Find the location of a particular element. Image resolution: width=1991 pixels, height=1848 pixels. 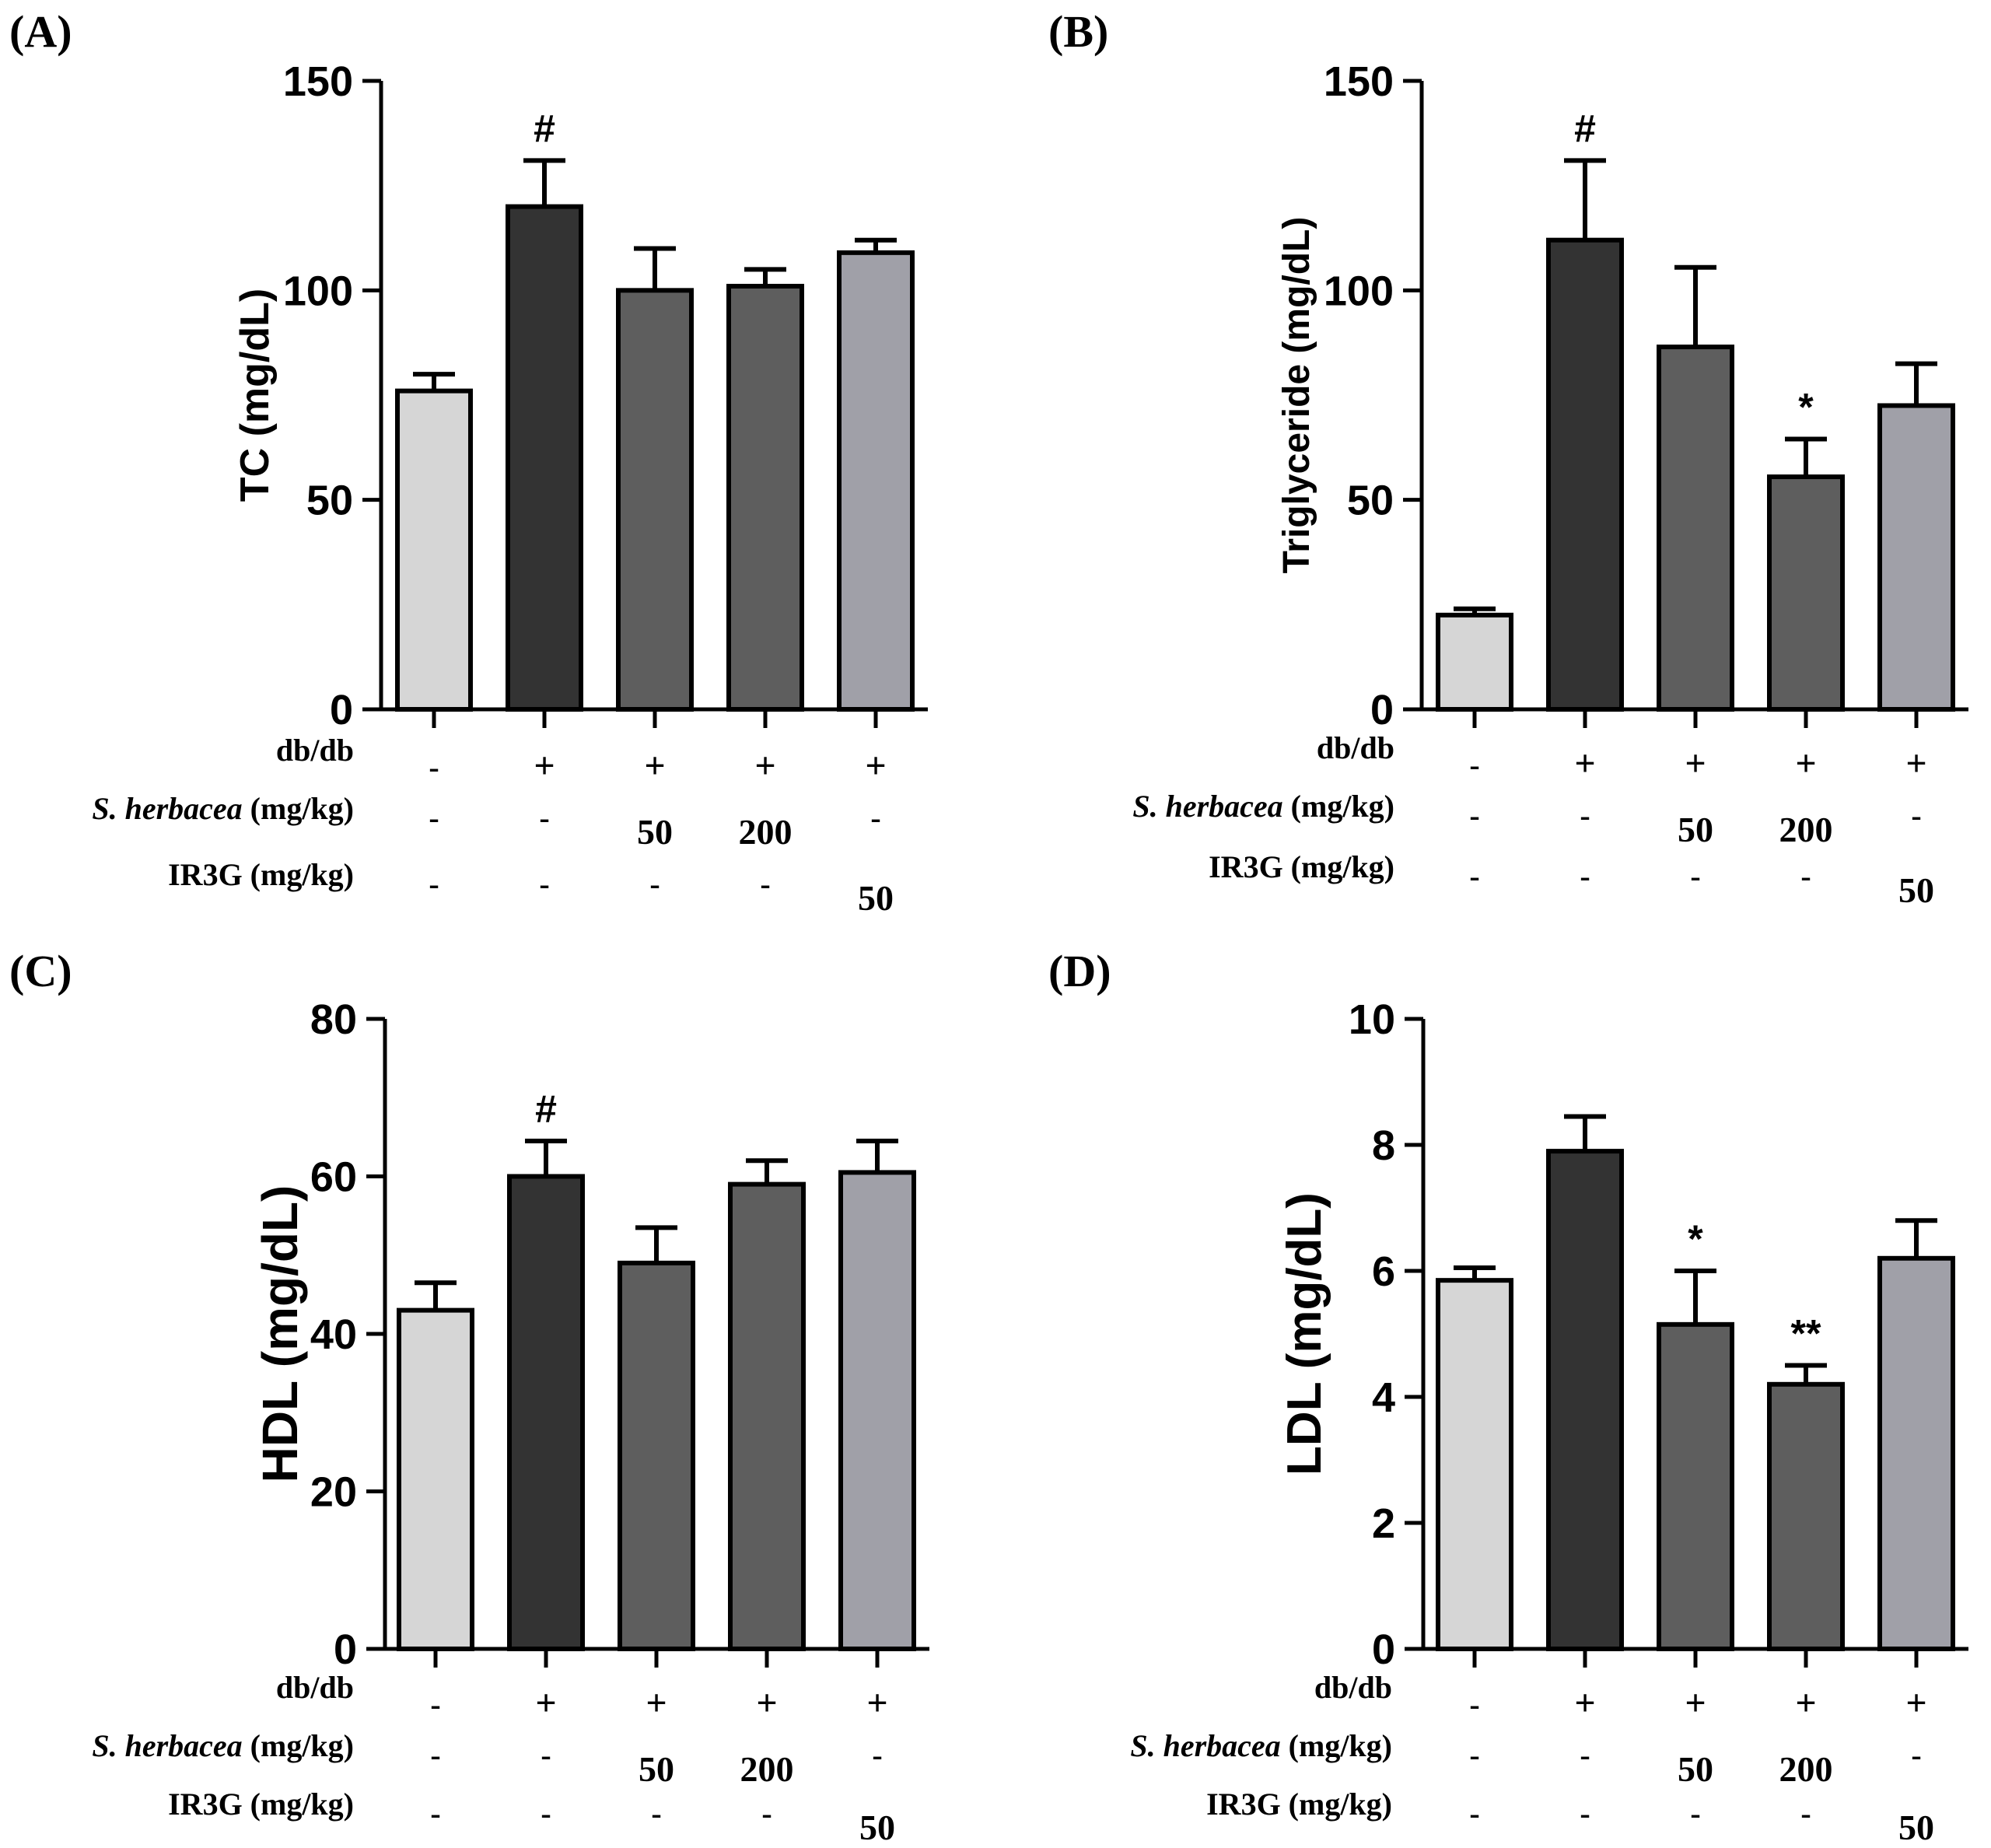

significance-marker: ** is located at coordinates (1806, 1334).